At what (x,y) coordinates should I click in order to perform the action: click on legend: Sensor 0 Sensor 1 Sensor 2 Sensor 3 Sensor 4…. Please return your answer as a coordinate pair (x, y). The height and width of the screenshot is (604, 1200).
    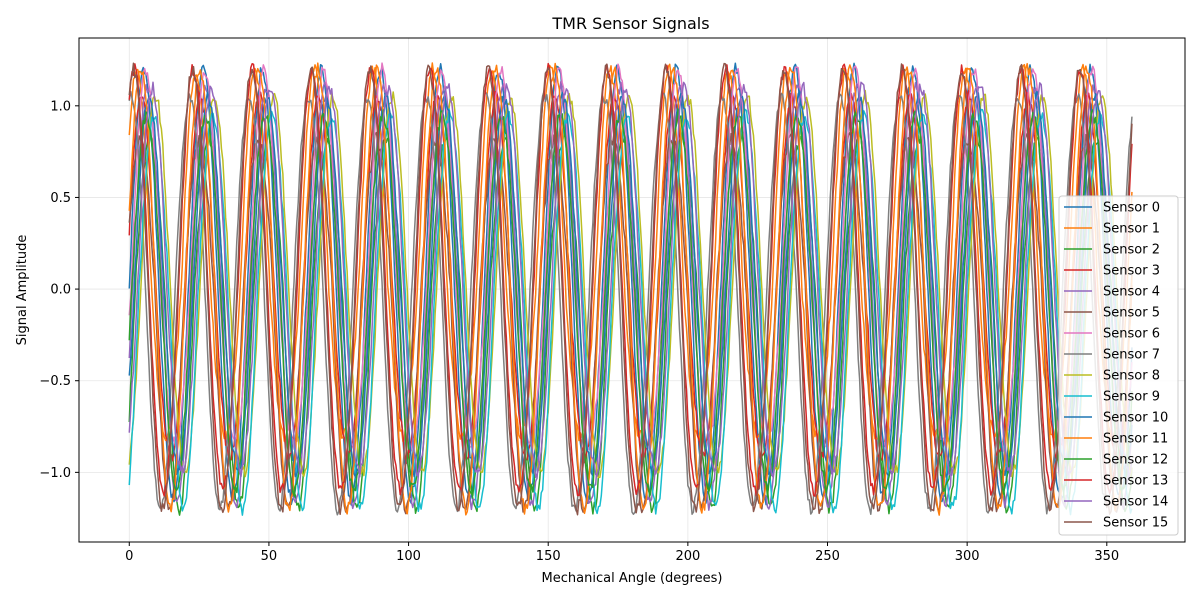
    Looking at the image, I should click on (1118, 365).